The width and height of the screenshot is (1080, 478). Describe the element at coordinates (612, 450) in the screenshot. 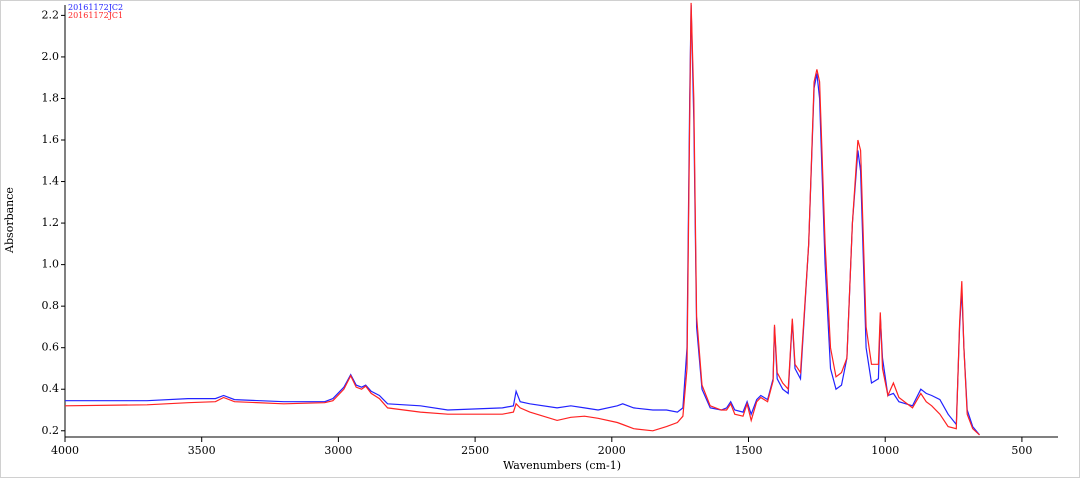

I see `x-tick-label: 2000` at that location.